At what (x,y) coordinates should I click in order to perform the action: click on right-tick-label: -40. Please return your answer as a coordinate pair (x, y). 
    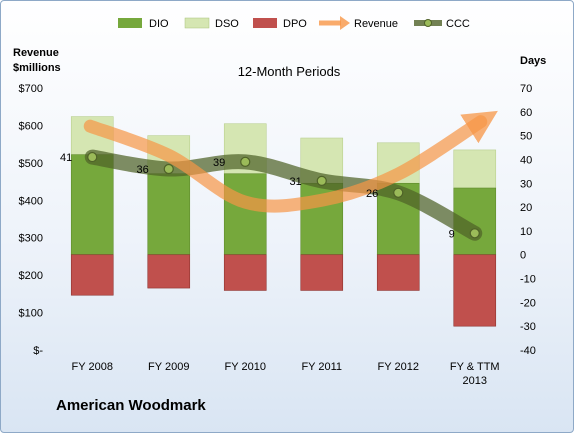
    Looking at the image, I should click on (528, 351).